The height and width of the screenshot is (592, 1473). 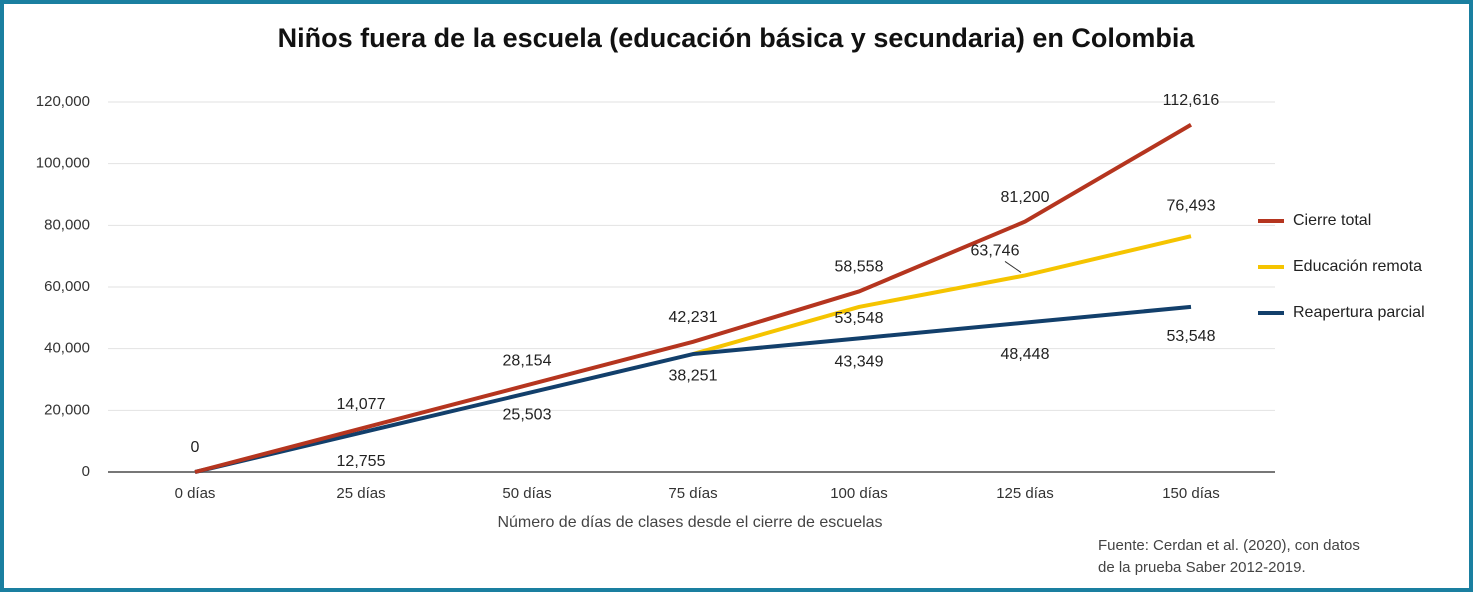 I want to click on data-label: 14,077, so click(x=361, y=404).